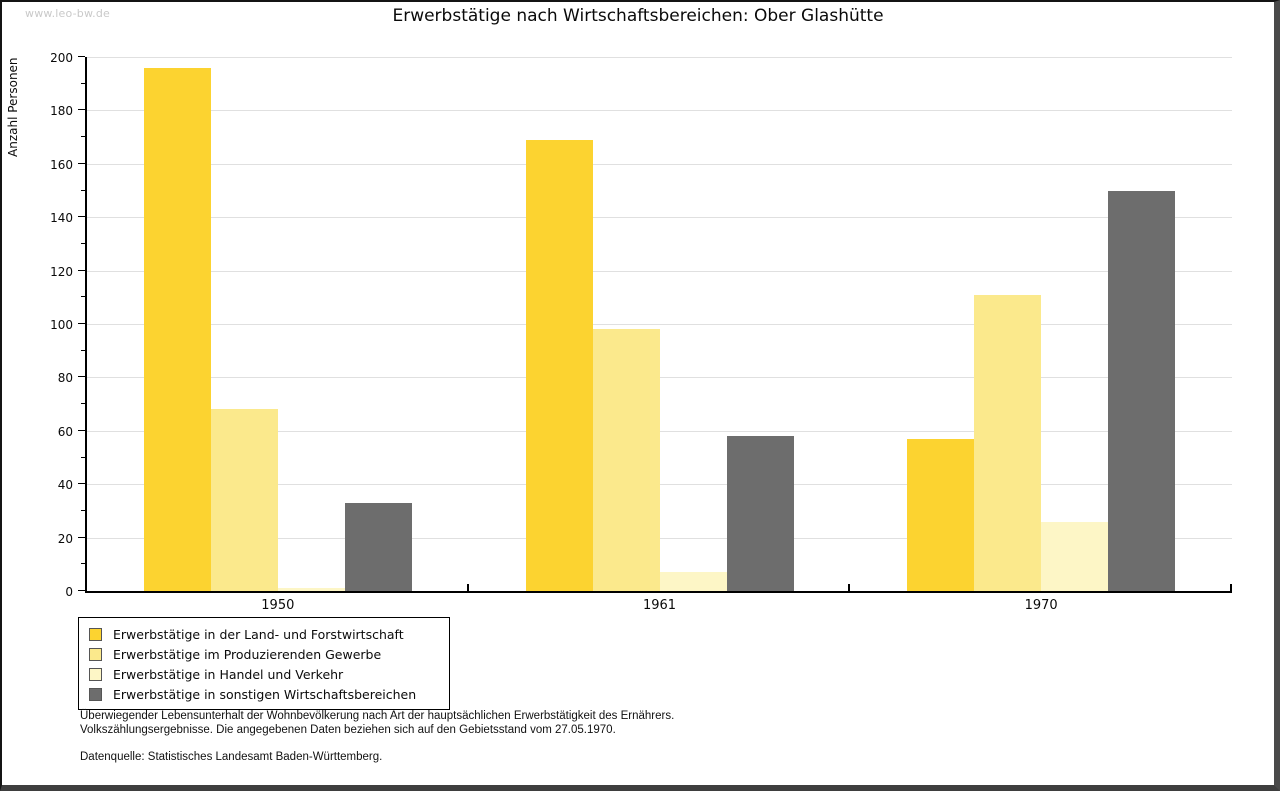 The height and width of the screenshot is (791, 1280). What do you see at coordinates (61, 58) in the screenshot?
I see `y-tick-label-200: 200` at bounding box center [61, 58].